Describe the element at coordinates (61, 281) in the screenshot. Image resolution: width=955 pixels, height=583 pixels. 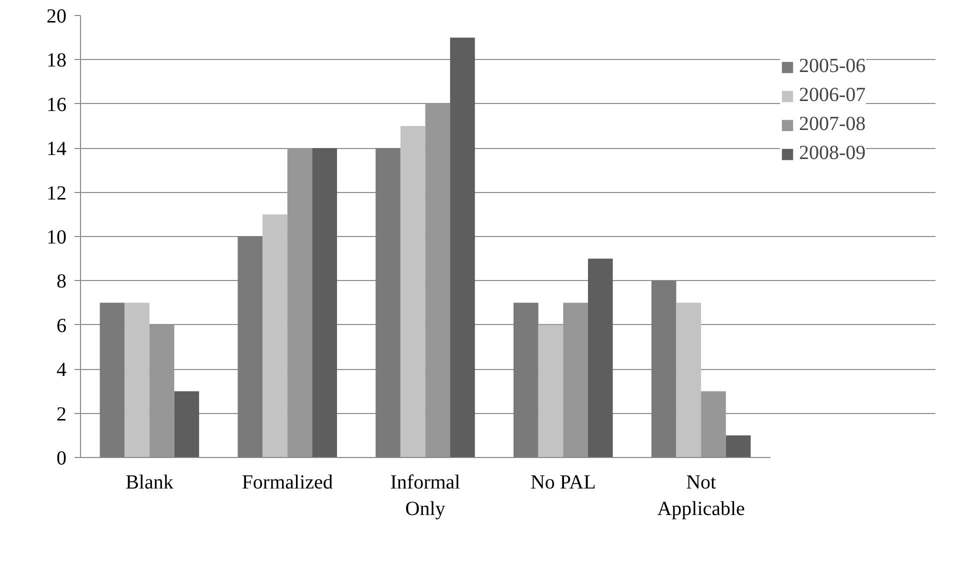
I see `y-tick-label: 8` at that location.